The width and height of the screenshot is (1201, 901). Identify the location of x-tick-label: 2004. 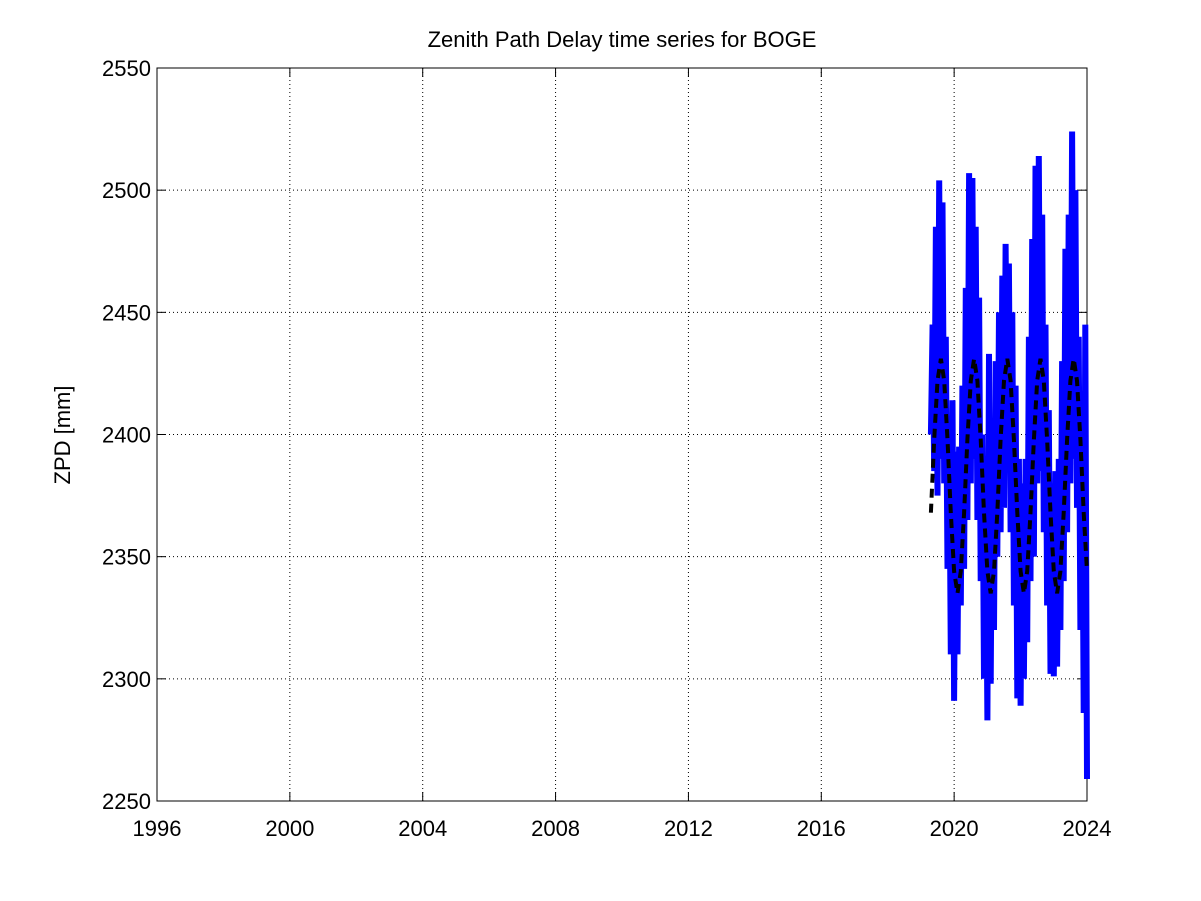
(422, 828).